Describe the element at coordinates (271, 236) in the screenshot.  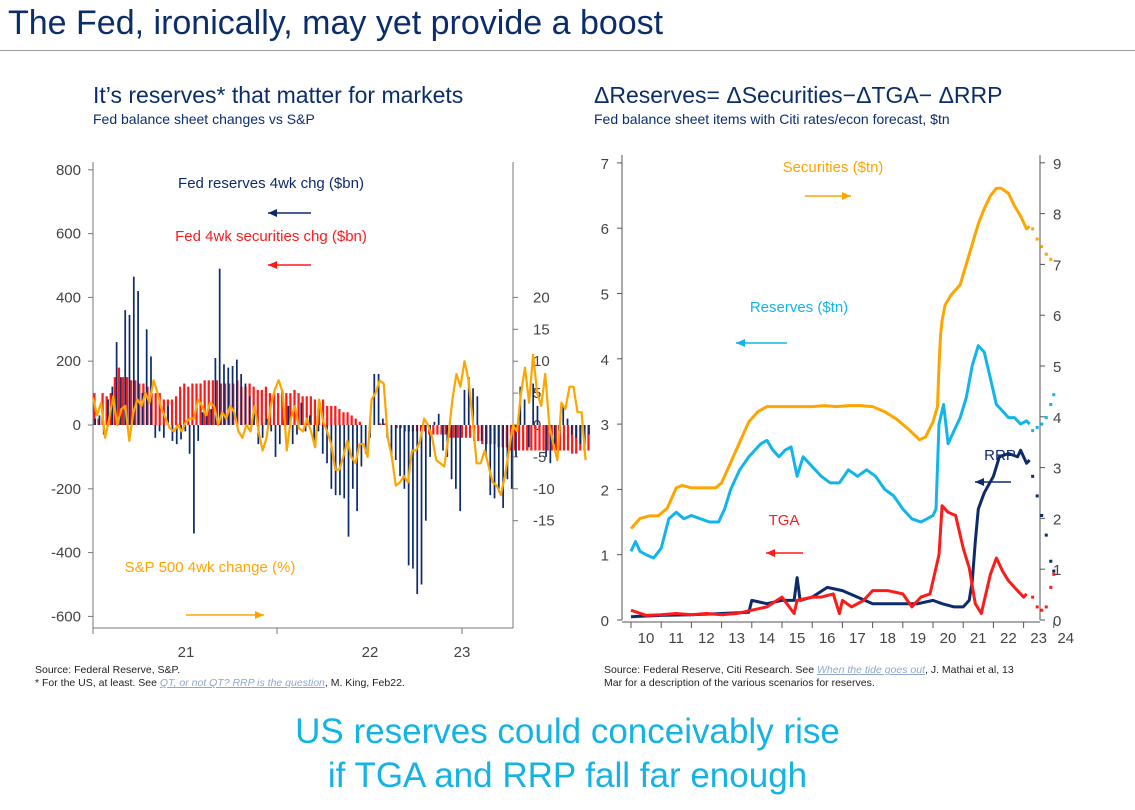
I see `legend-securities-label: Fed 4wk securities chg ($bn)` at that location.